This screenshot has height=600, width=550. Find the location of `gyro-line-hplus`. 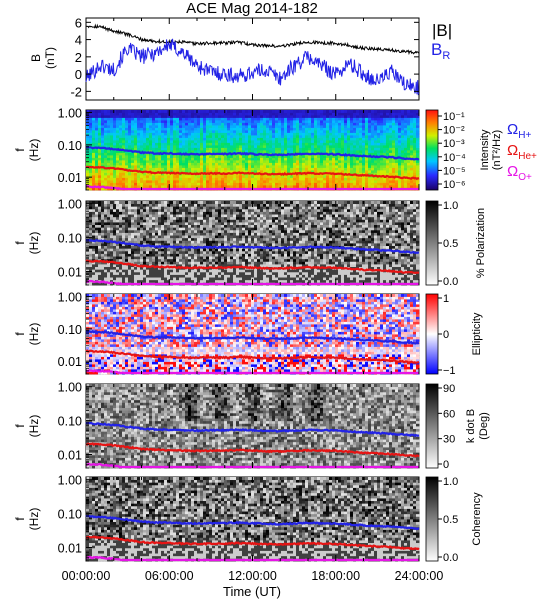

gyro-line-hplus is located at coordinates (252, 153).